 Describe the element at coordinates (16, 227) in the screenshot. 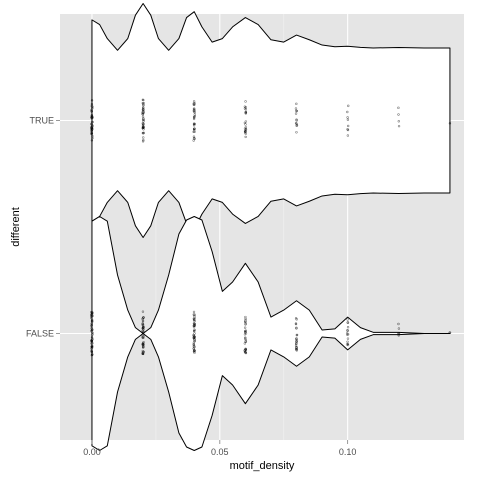

I see `y-axis-title: different` at that location.